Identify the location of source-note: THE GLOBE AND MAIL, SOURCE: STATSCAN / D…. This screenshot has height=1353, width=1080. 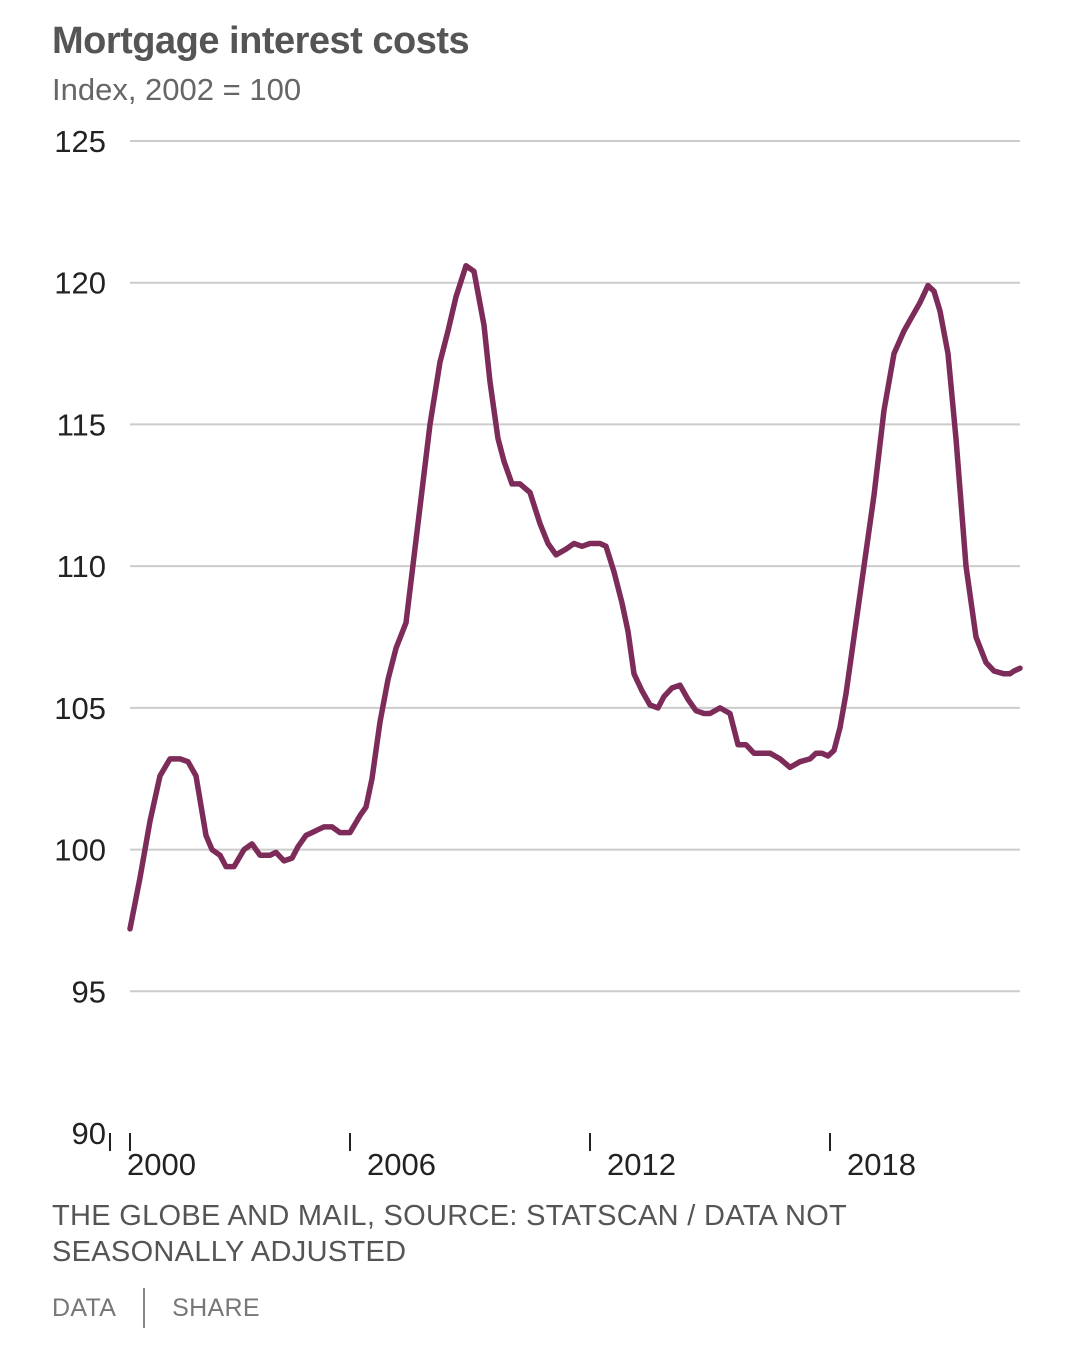
(449, 1234).